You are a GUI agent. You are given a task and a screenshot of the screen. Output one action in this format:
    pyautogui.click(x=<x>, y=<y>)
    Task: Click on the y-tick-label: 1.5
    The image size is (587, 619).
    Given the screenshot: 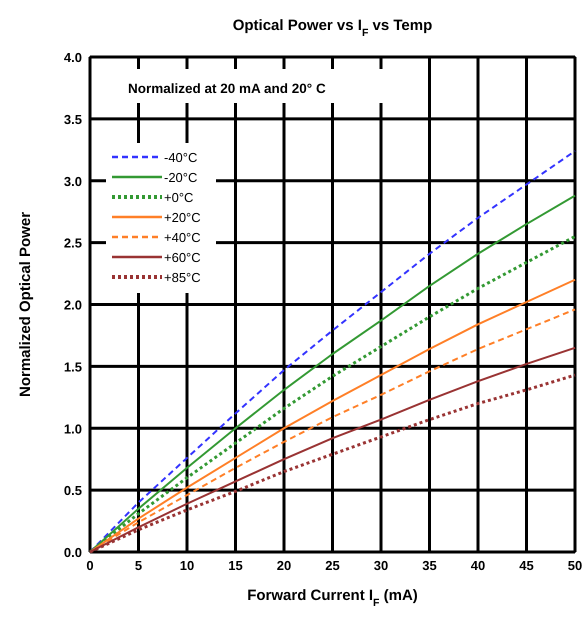 What is the action you would take?
    pyautogui.click(x=73, y=366)
    